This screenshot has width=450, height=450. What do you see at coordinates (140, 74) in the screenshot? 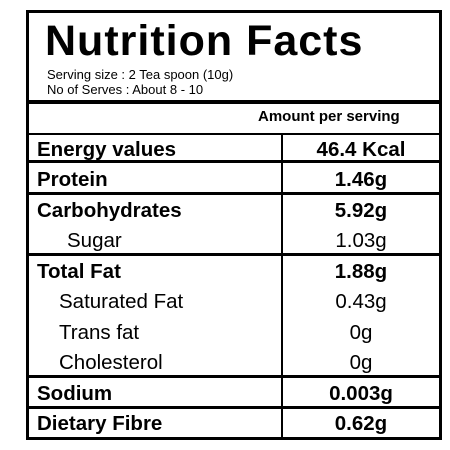
I see `serving-size: Serving size : 2 Tea spoon (10g)` at bounding box center [140, 74].